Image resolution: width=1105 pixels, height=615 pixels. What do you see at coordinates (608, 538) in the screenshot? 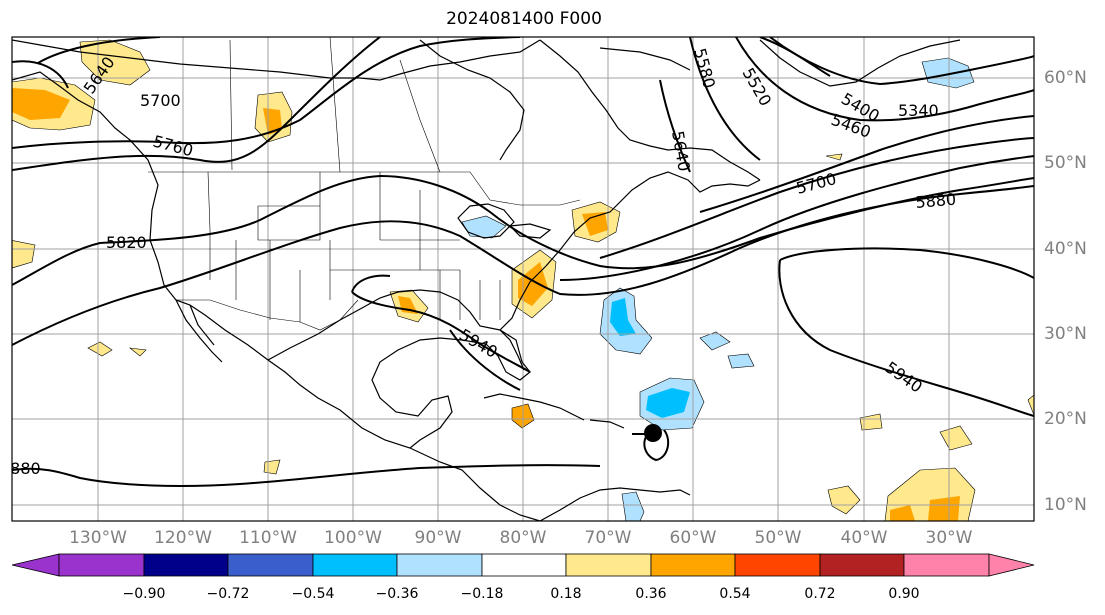
I see `longitude-label: 70°W` at bounding box center [608, 538].